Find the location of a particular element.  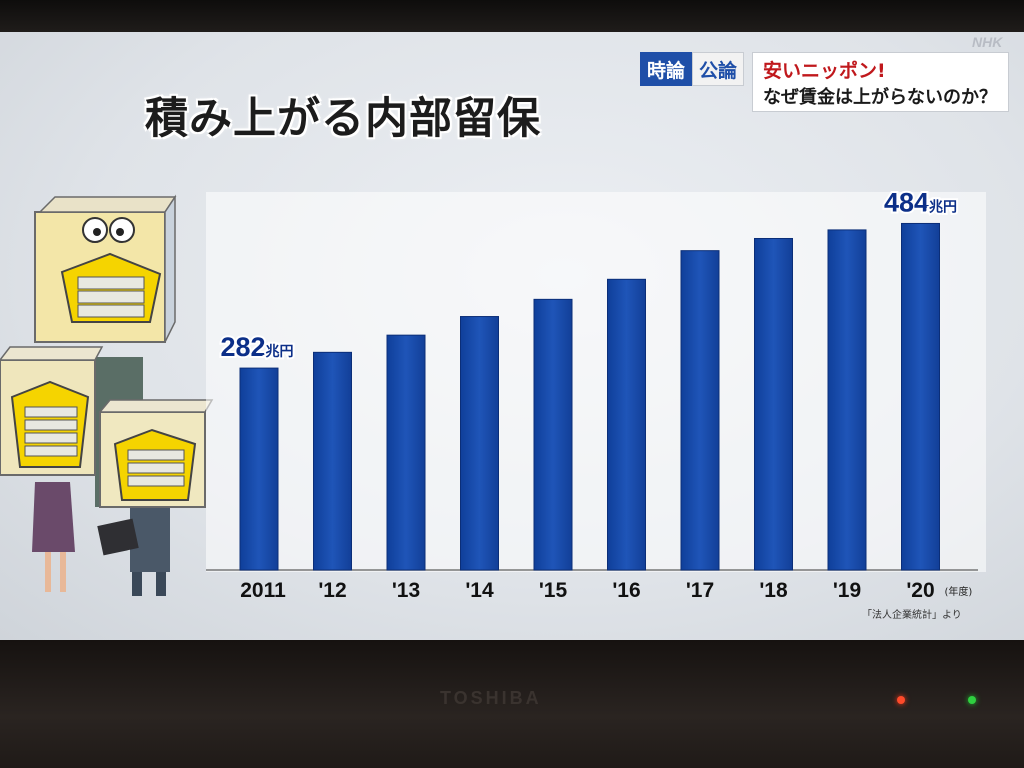

tv-brand-logo: TOSHIBA is located at coordinates (491, 698).